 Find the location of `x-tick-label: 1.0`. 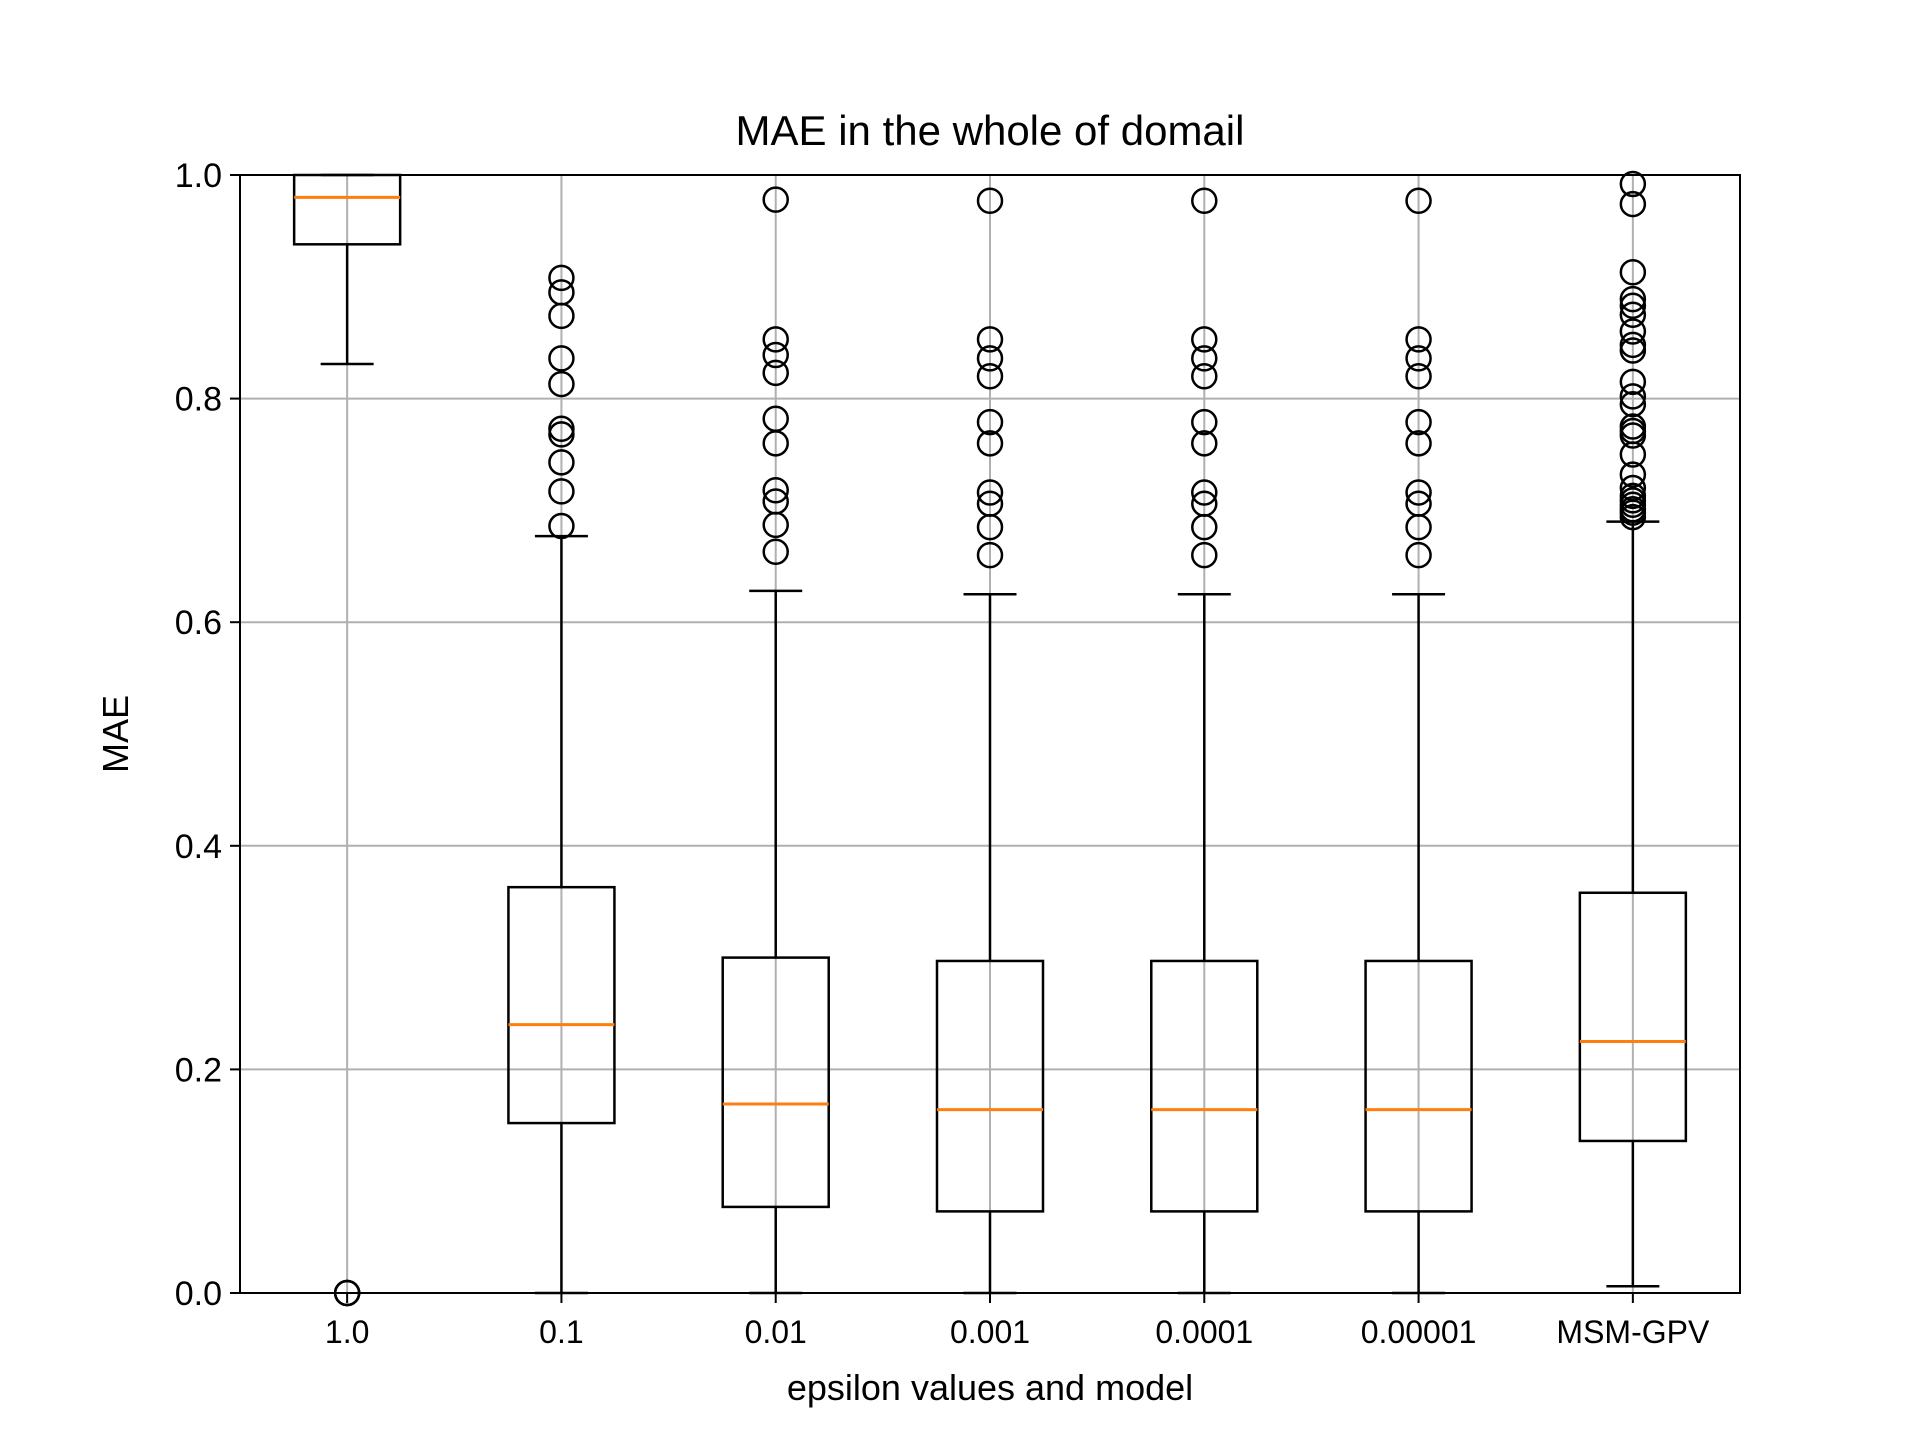

x-tick-label: 1.0 is located at coordinates (347, 1332).